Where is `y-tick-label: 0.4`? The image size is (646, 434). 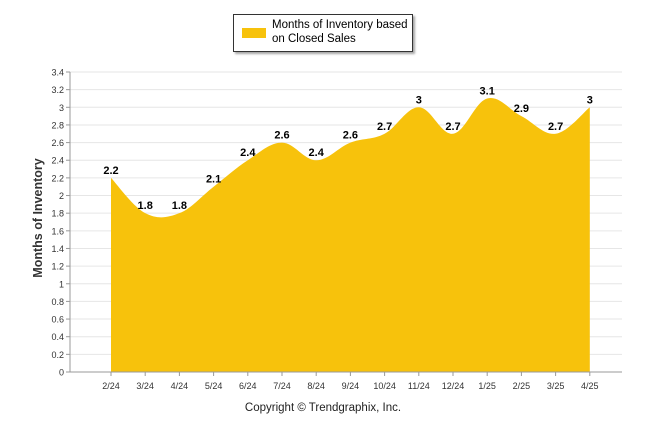
y-tick-label: 0.4 is located at coordinates (57, 337).